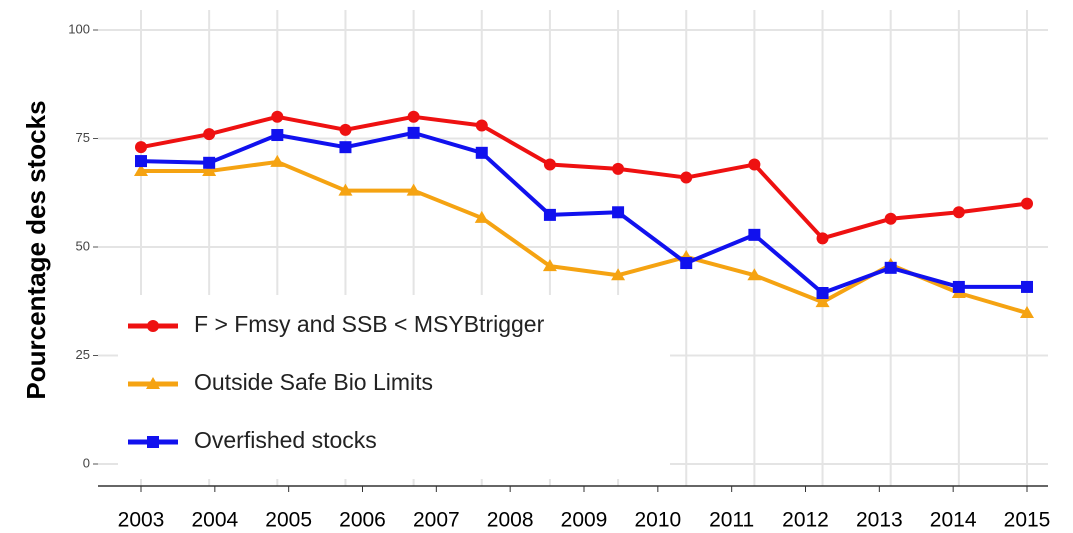  Describe the element at coordinates (83, 137) in the screenshot. I see `y-tick-label: 75` at that location.